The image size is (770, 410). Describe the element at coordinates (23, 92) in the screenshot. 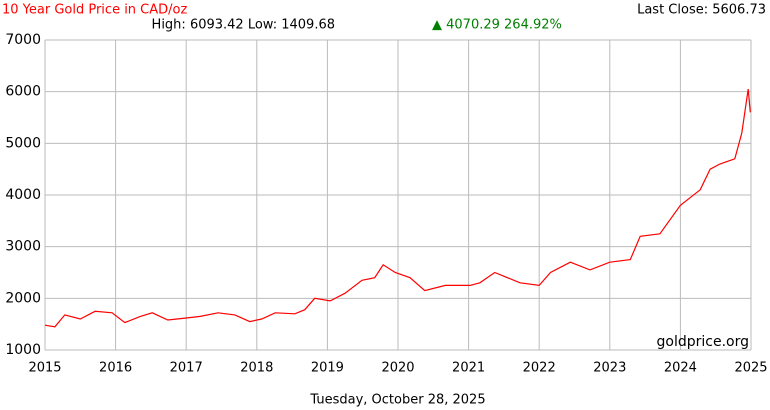

I see `y-tick-label: 6000` at that location.